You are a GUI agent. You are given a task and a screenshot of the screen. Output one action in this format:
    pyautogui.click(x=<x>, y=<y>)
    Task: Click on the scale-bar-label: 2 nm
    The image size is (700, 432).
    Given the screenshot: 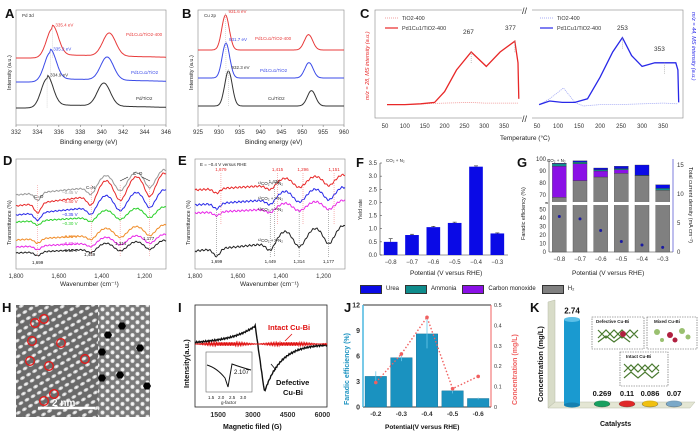 What is the action you would take?
    pyautogui.click(x=63, y=403)
    